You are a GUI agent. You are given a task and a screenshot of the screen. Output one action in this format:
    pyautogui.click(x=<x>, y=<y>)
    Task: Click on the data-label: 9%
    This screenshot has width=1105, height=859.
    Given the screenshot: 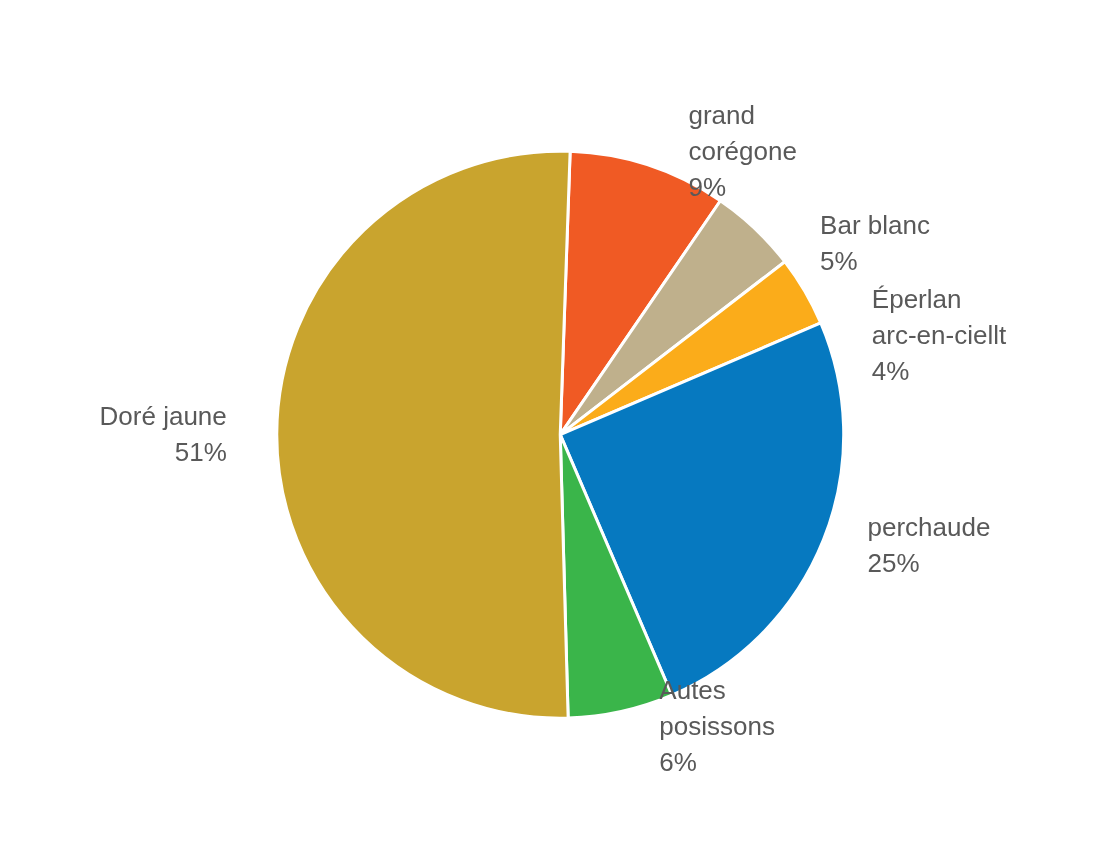 What is the action you would take?
    pyautogui.click(x=707, y=187)
    